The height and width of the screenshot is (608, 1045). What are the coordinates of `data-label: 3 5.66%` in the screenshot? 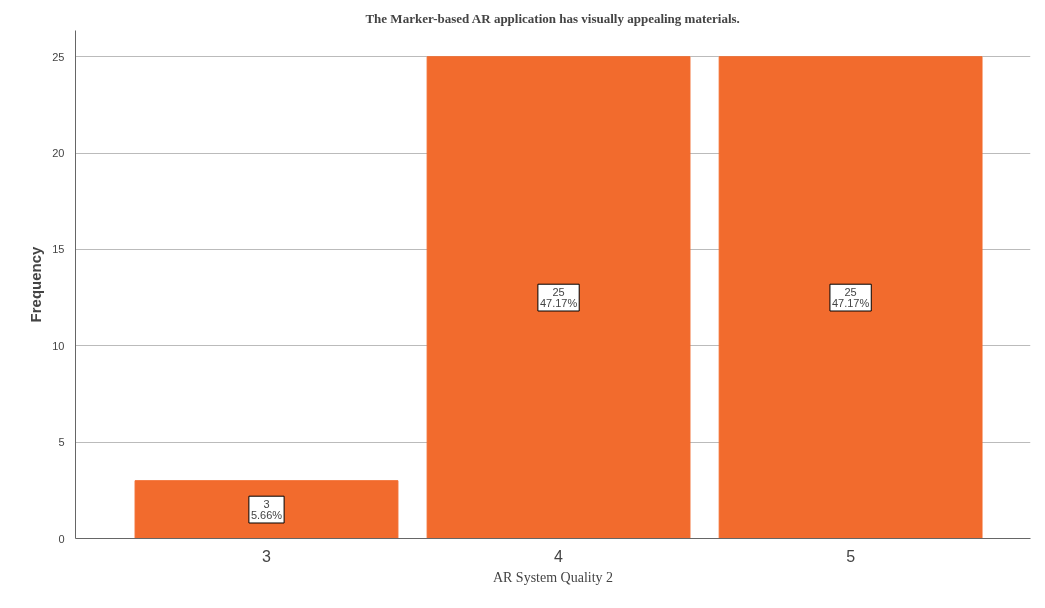 It's located at (266, 509).